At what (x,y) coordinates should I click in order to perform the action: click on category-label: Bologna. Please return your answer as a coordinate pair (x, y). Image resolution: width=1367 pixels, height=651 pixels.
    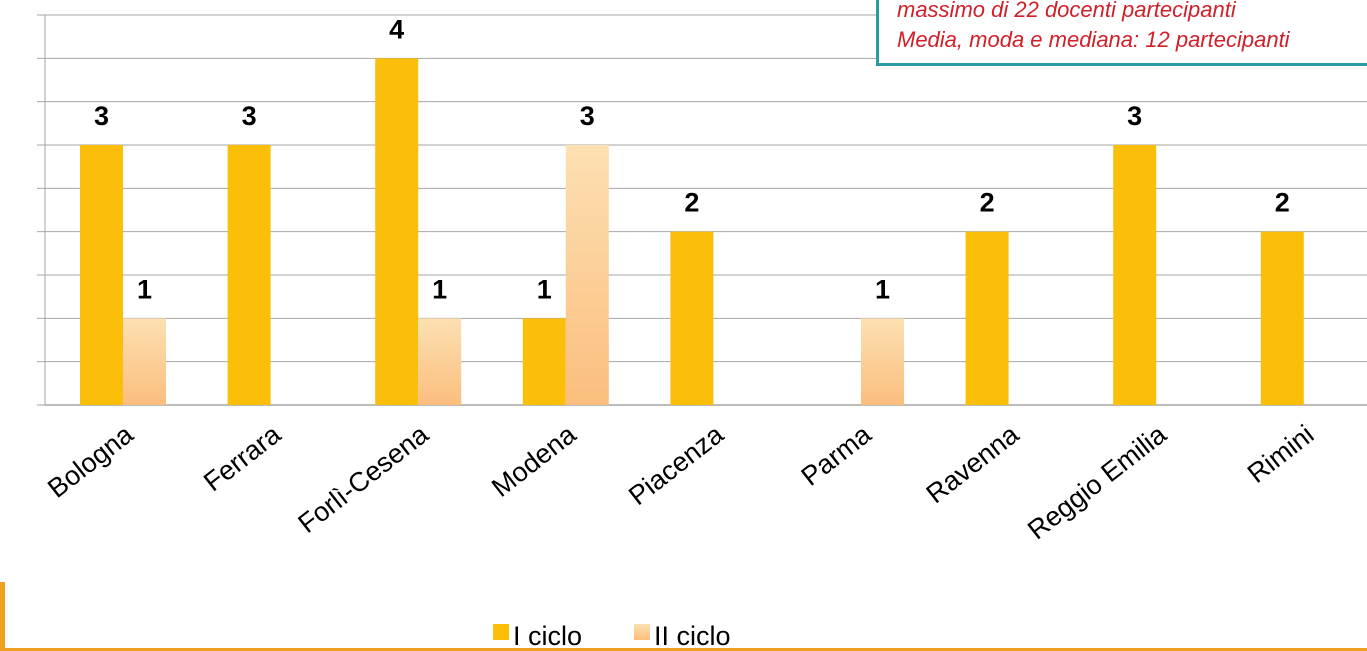
    Looking at the image, I should click on (90, 460).